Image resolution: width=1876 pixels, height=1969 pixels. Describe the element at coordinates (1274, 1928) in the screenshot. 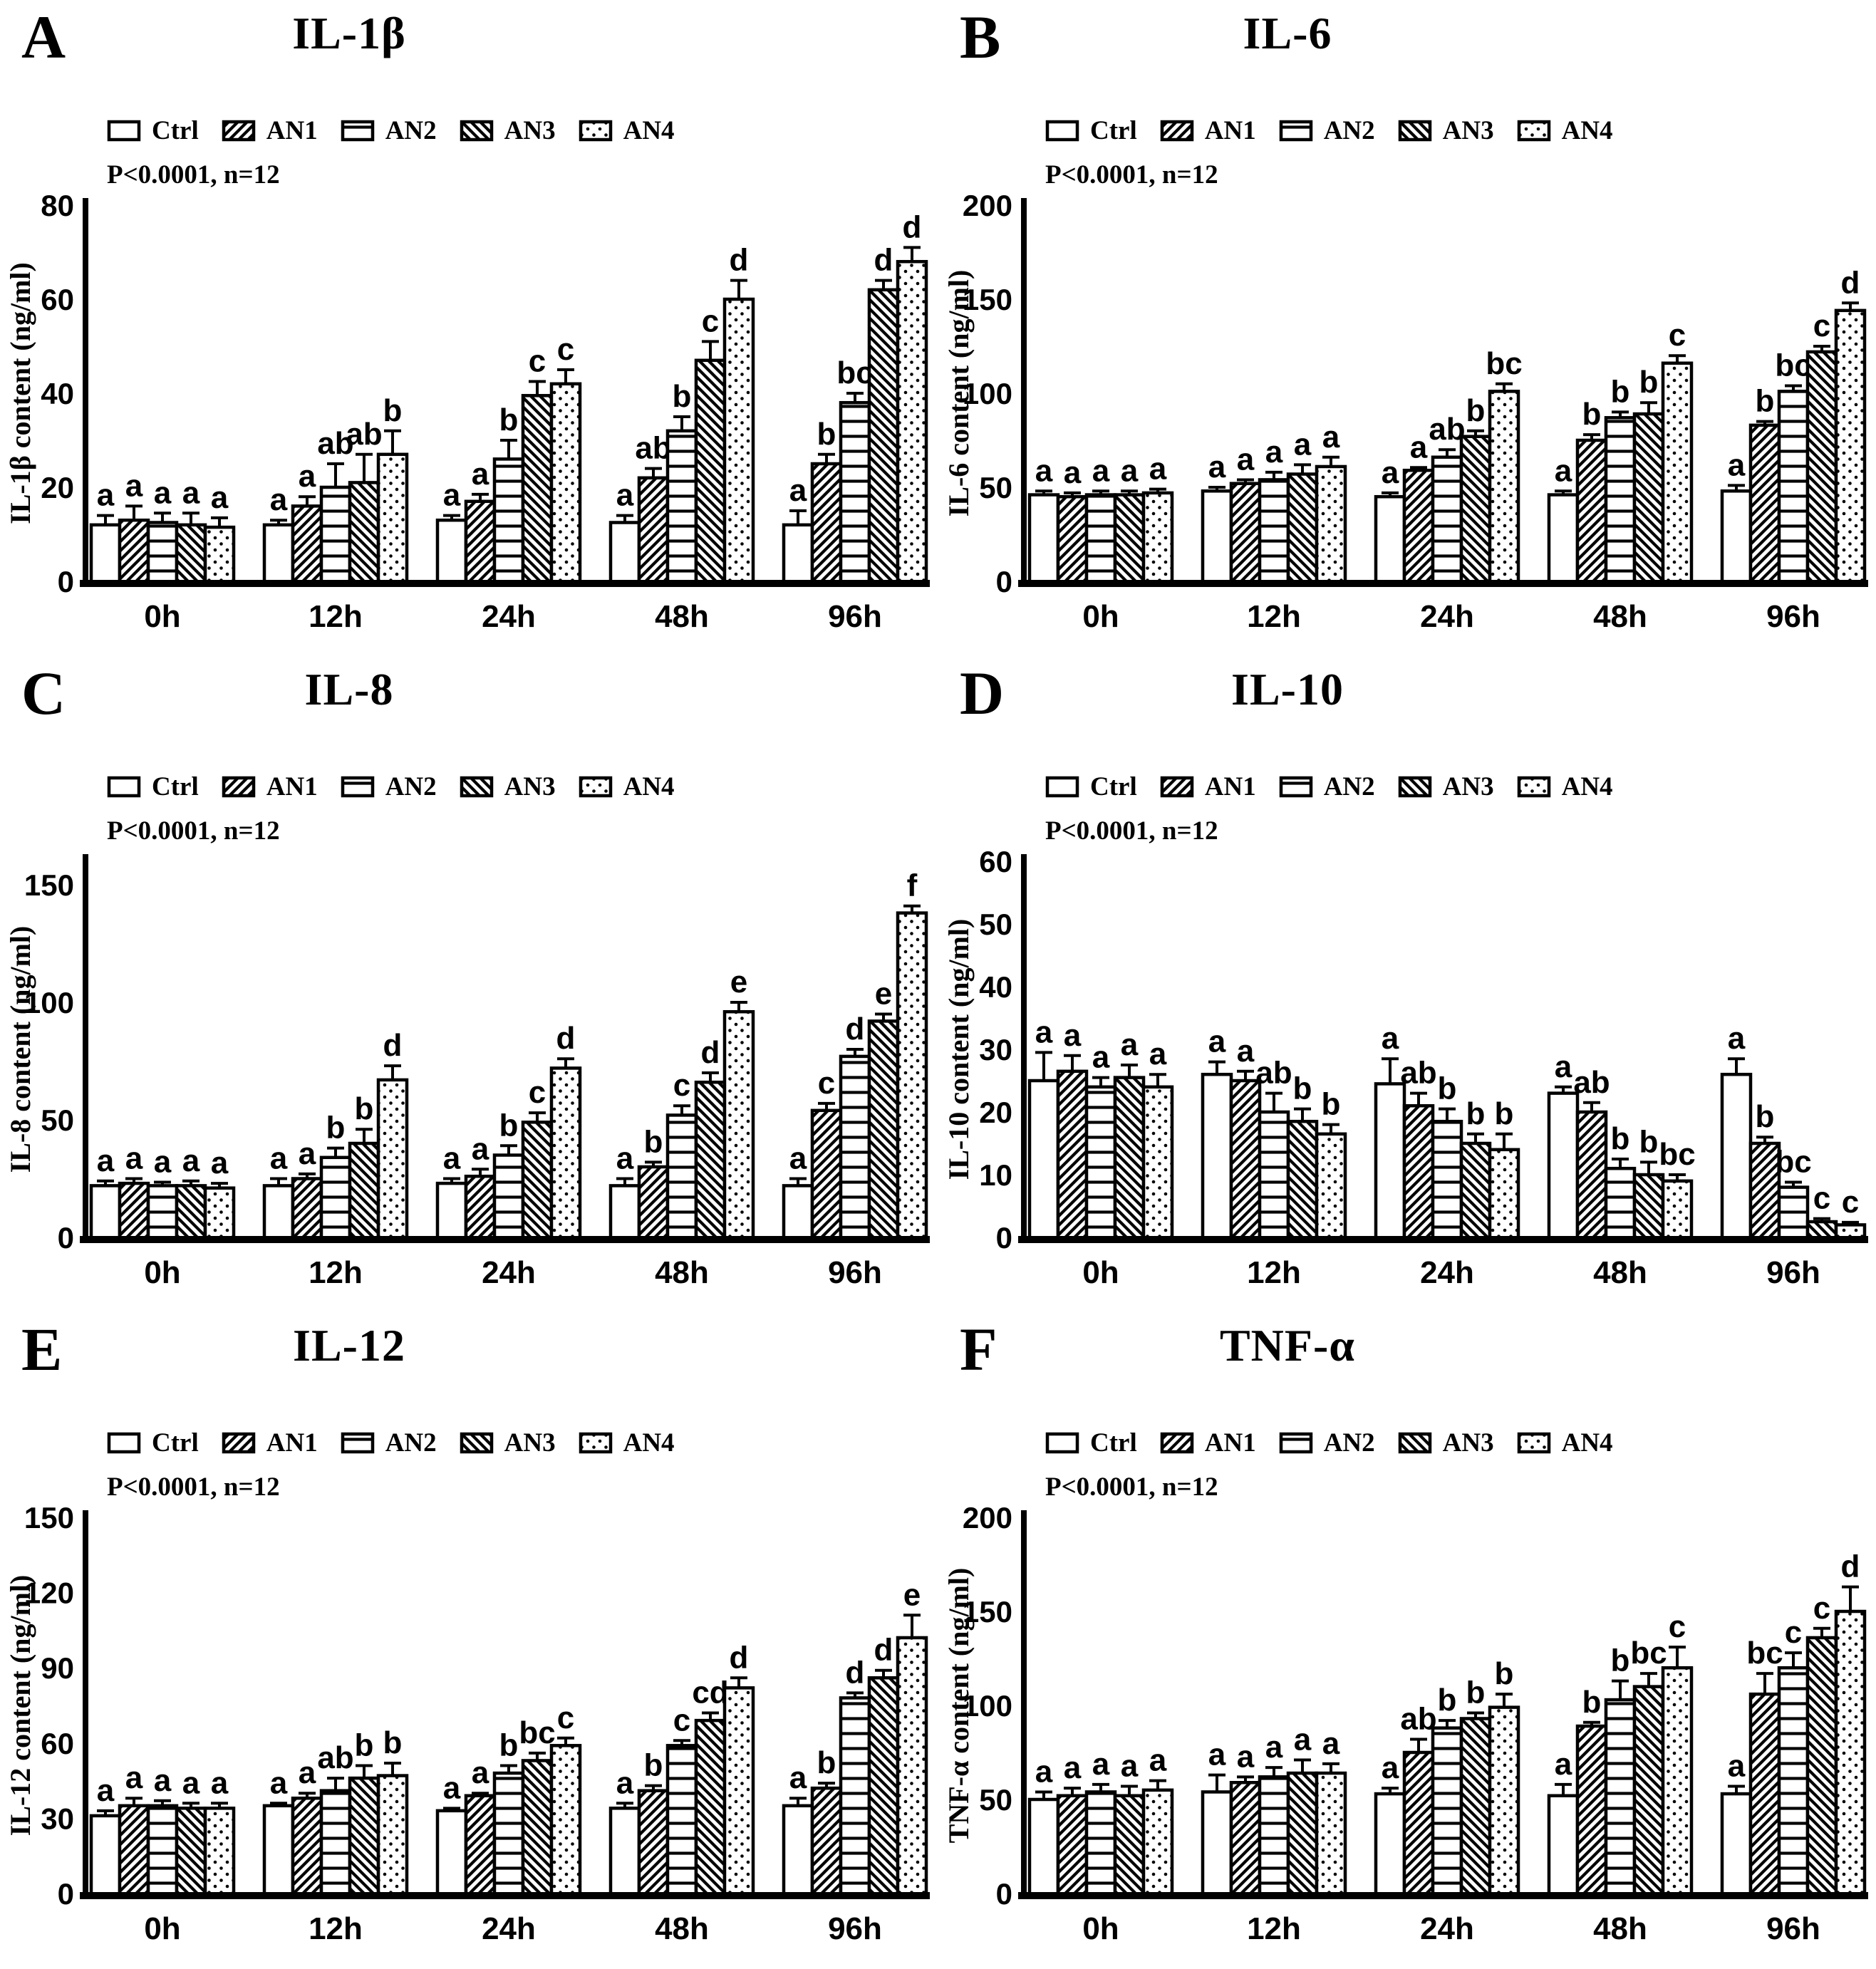

I see `x-tick-label: 12h` at that location.